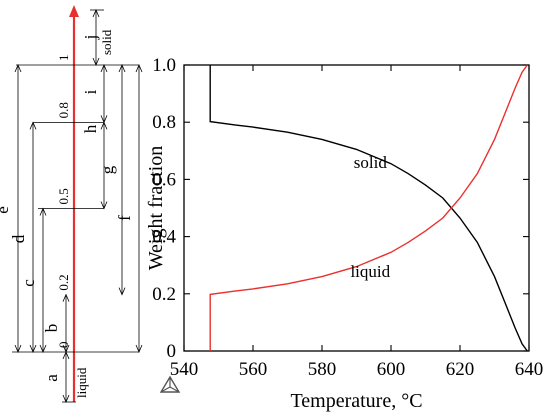 This screenshot has height=420, width=550. What do you see at coordinates (164, 294) in the screenshot?
I see `y-tick-label: 0.2` at bounding box center [164, 294].